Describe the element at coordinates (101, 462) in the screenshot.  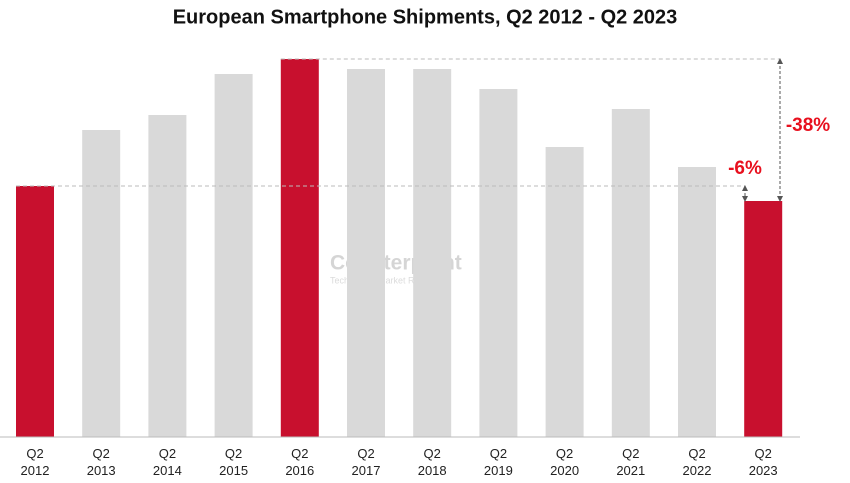
I see `x-tick-label: Q2 2013` at that location.